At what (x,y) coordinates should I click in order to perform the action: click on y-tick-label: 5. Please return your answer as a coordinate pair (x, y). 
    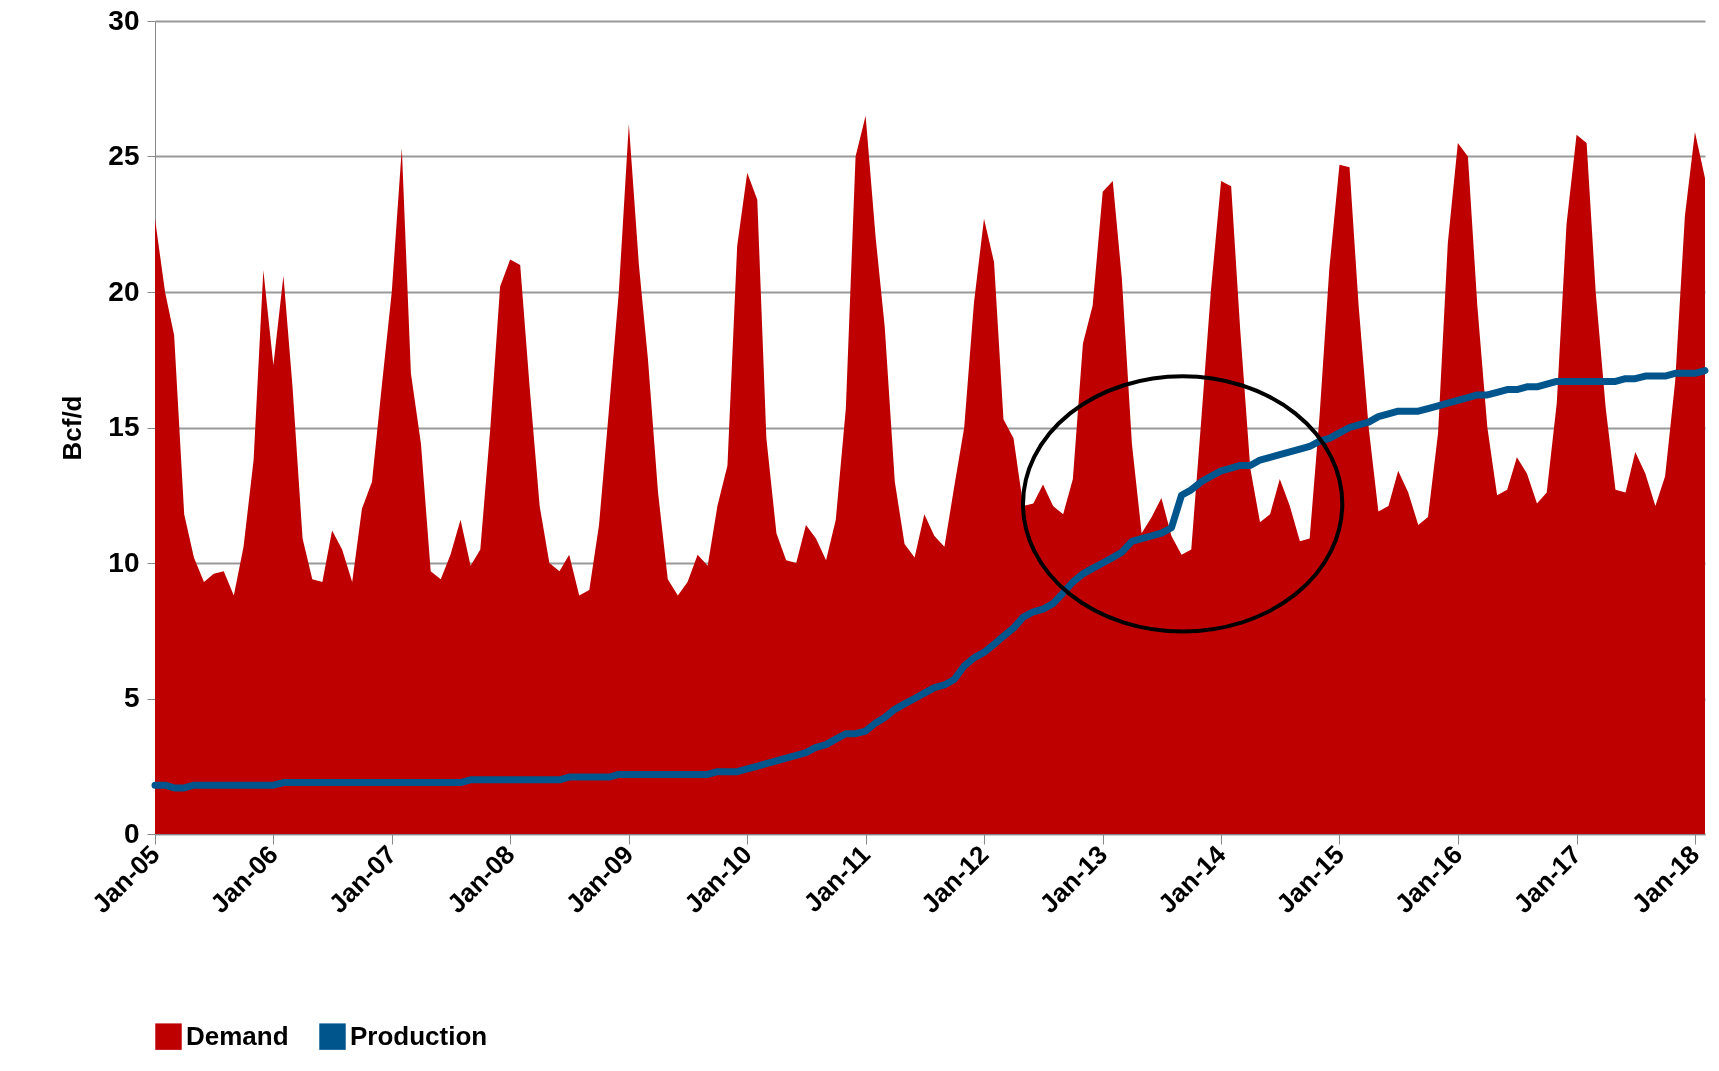
    Looking at the image, I should click on (131, 697).